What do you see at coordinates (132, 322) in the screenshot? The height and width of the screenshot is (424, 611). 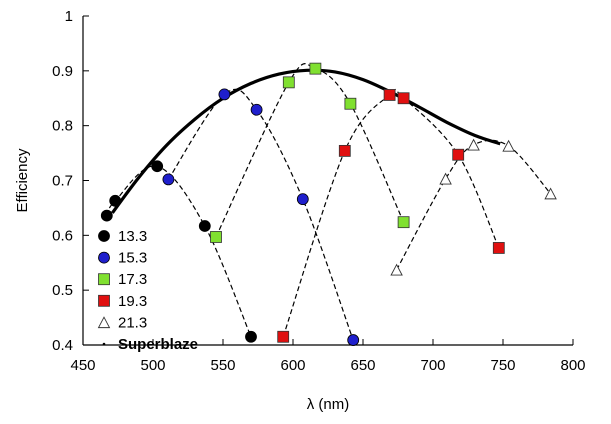 I see `legend-label-21-3: 21.3` at bounding box center [132, 322].